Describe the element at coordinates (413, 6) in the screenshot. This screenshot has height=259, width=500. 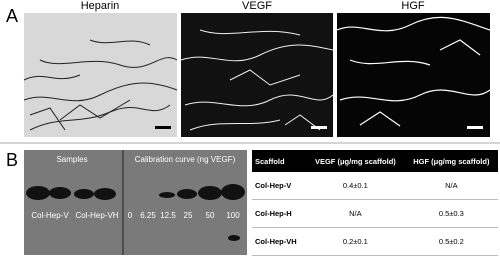
I see `image-title: HGF` at that location.